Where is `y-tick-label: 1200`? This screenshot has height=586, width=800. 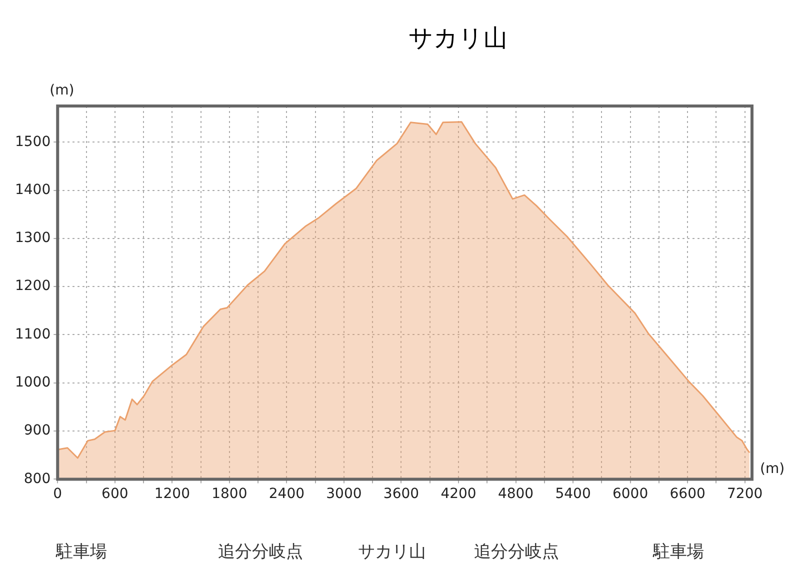 y-tick-label: 1200 is located at coordinates (32, 286).